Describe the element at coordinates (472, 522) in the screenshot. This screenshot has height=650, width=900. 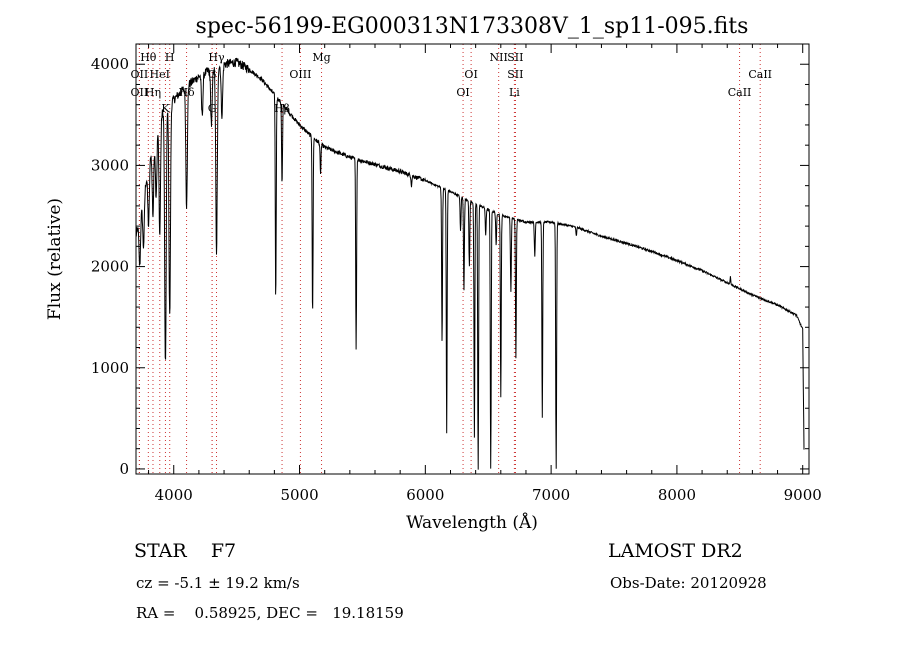
I see `x-axis-label: Wavelength (Å)` at that location.